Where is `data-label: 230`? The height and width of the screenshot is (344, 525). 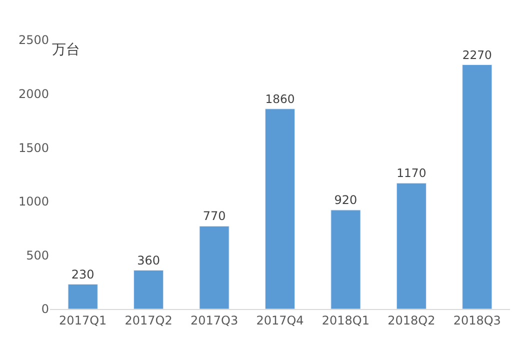
data-label: 230 is located at coordinates (82, 274).